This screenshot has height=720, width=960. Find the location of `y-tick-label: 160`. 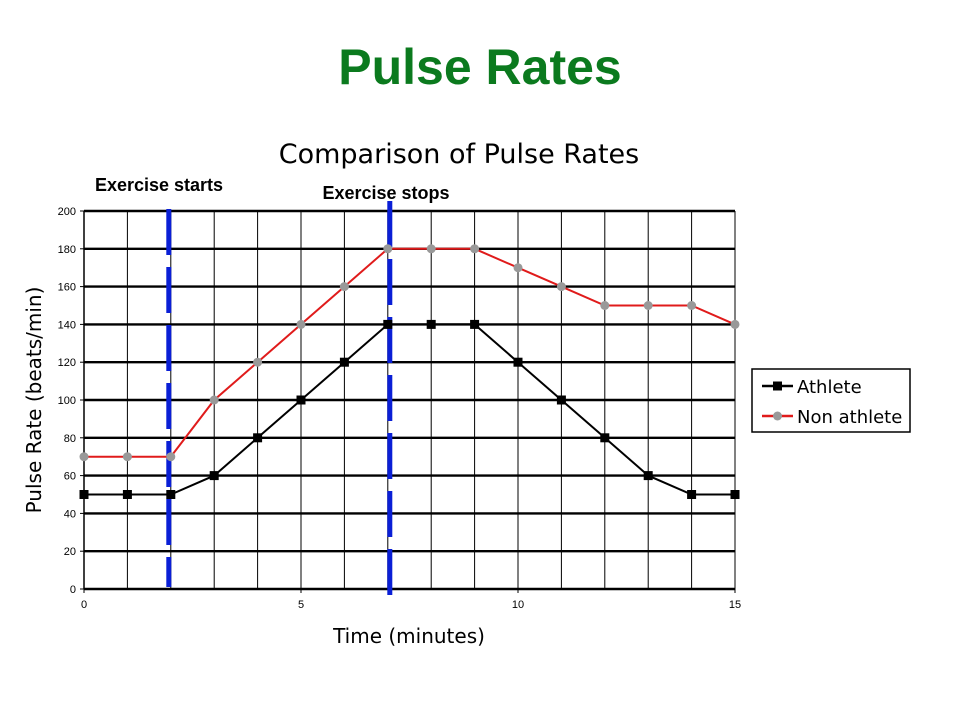

y-tick-label: 160 is located at coordinates (67, 288).